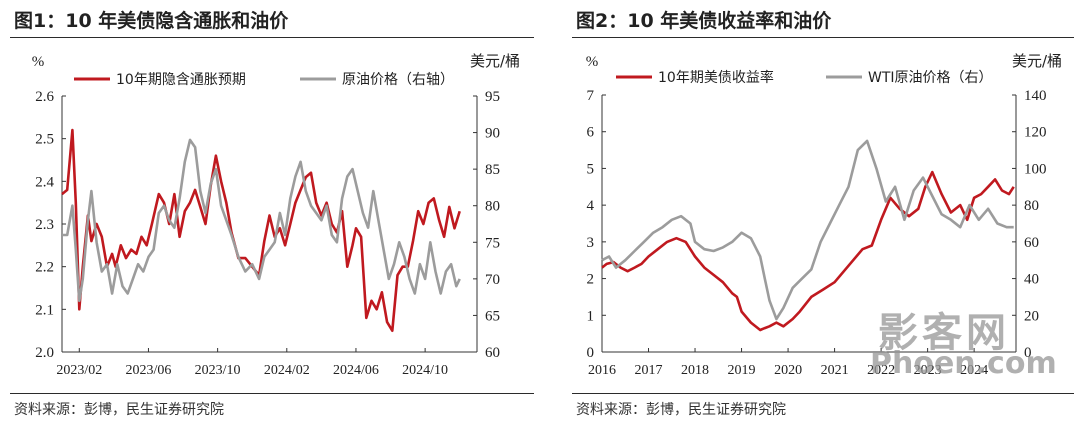 This screenshot has width=1080, height=424. What do you see at coordinates (1031, 280) in the screenshot?
I see `right-tick-label: 40` at bounding box center [1031, 280].